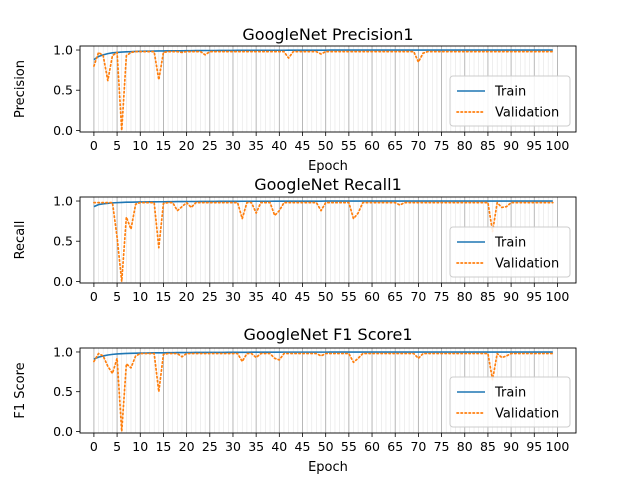 This screenshot has width=640, height=480. What do you see at coordinates (349, 446) in the screenshot?
I see `x-tick-label: 55` at bounding box center [349, 446].